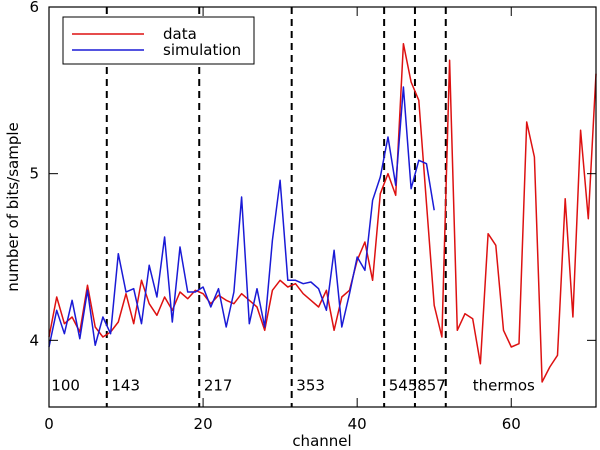 The image size is (600, 450). What do you see at coordinates (321, 441) in the screenshot?
I see `x-axis-label: channel` at bounding box center [321, 441].